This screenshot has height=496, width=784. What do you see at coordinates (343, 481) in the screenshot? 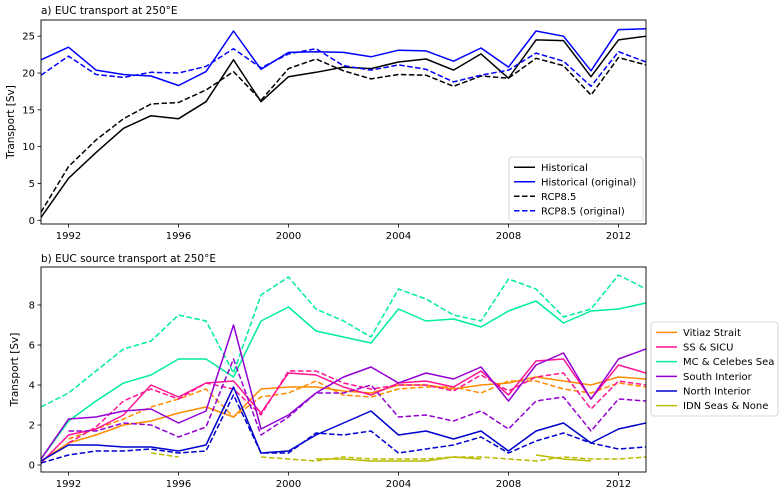
I see `panel-b-x-axis: 1992 1996 2000 2004 2008 2012` at bounding box center [343, 481].